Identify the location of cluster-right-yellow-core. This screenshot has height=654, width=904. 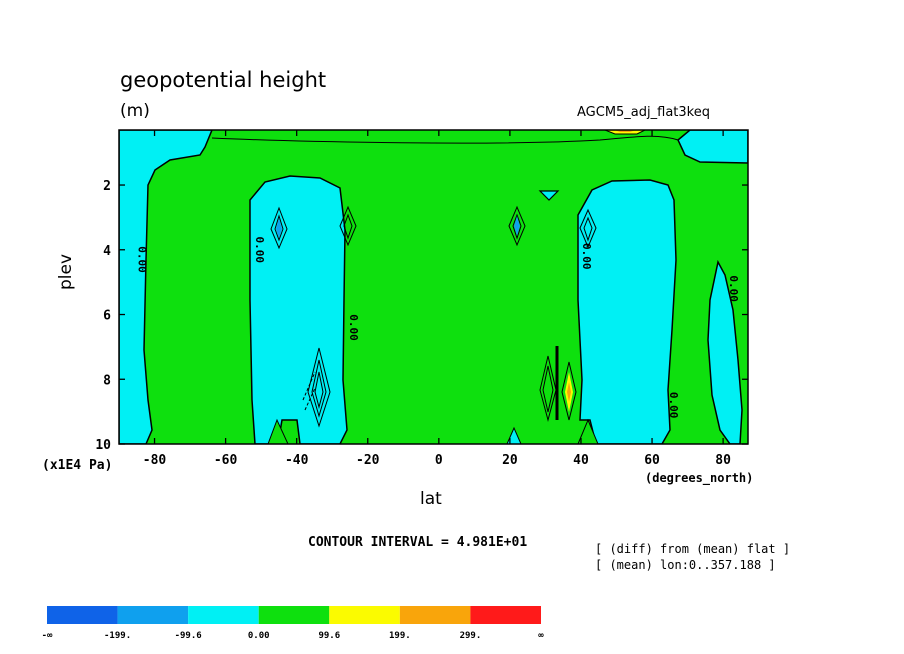
(569, 392).